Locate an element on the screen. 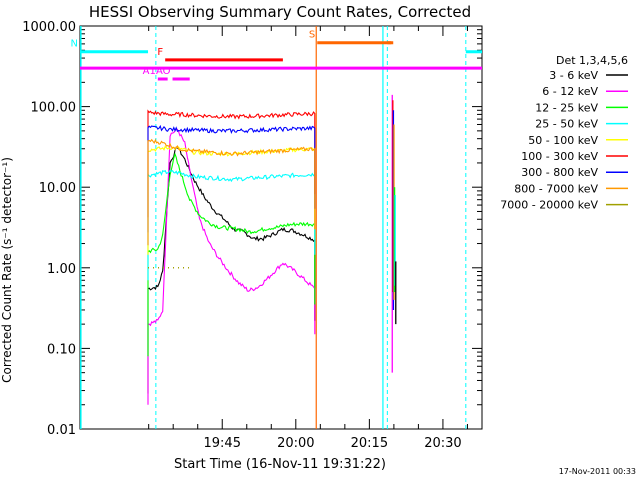 The height and width of the screenshot is (480, 640). legend-label-5: 100 - 300 keV is located at coordinates (559, 156).